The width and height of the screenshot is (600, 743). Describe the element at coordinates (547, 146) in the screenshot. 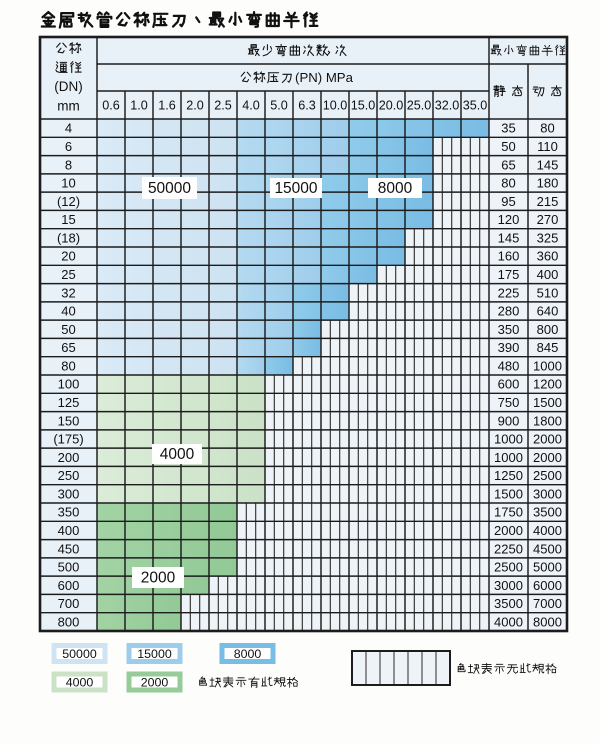

I see `svg-text: 110` at that location.